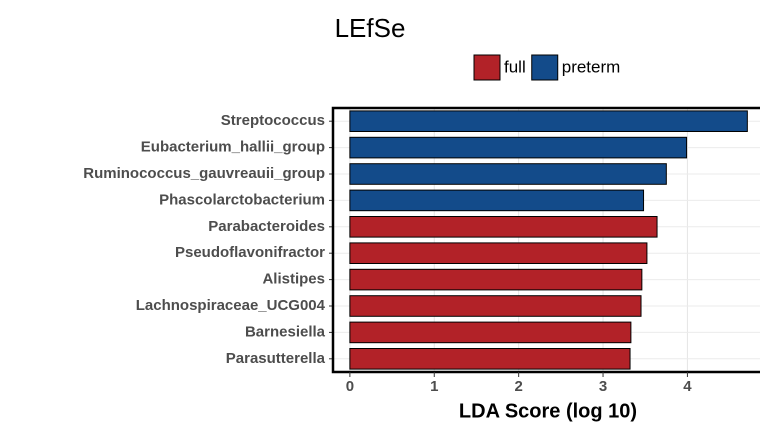  What do you see at coordinates (242, 199) in the screenshot?
I see `y-tick-label: Phascolarctobacterium` at bounding box center [242, 199].